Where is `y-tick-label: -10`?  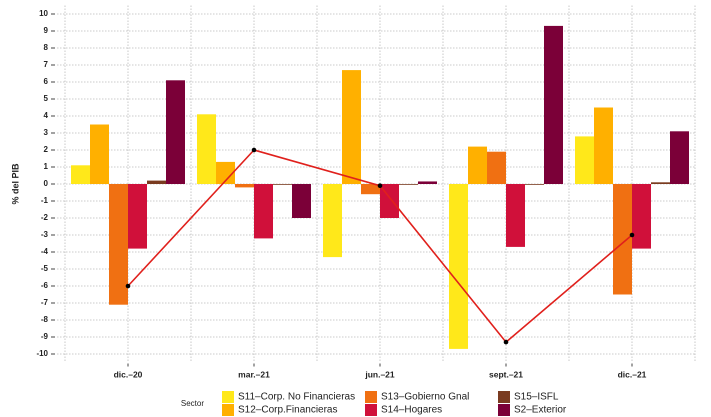
y-tick-label: -10 is located at coordinates (42, 353).